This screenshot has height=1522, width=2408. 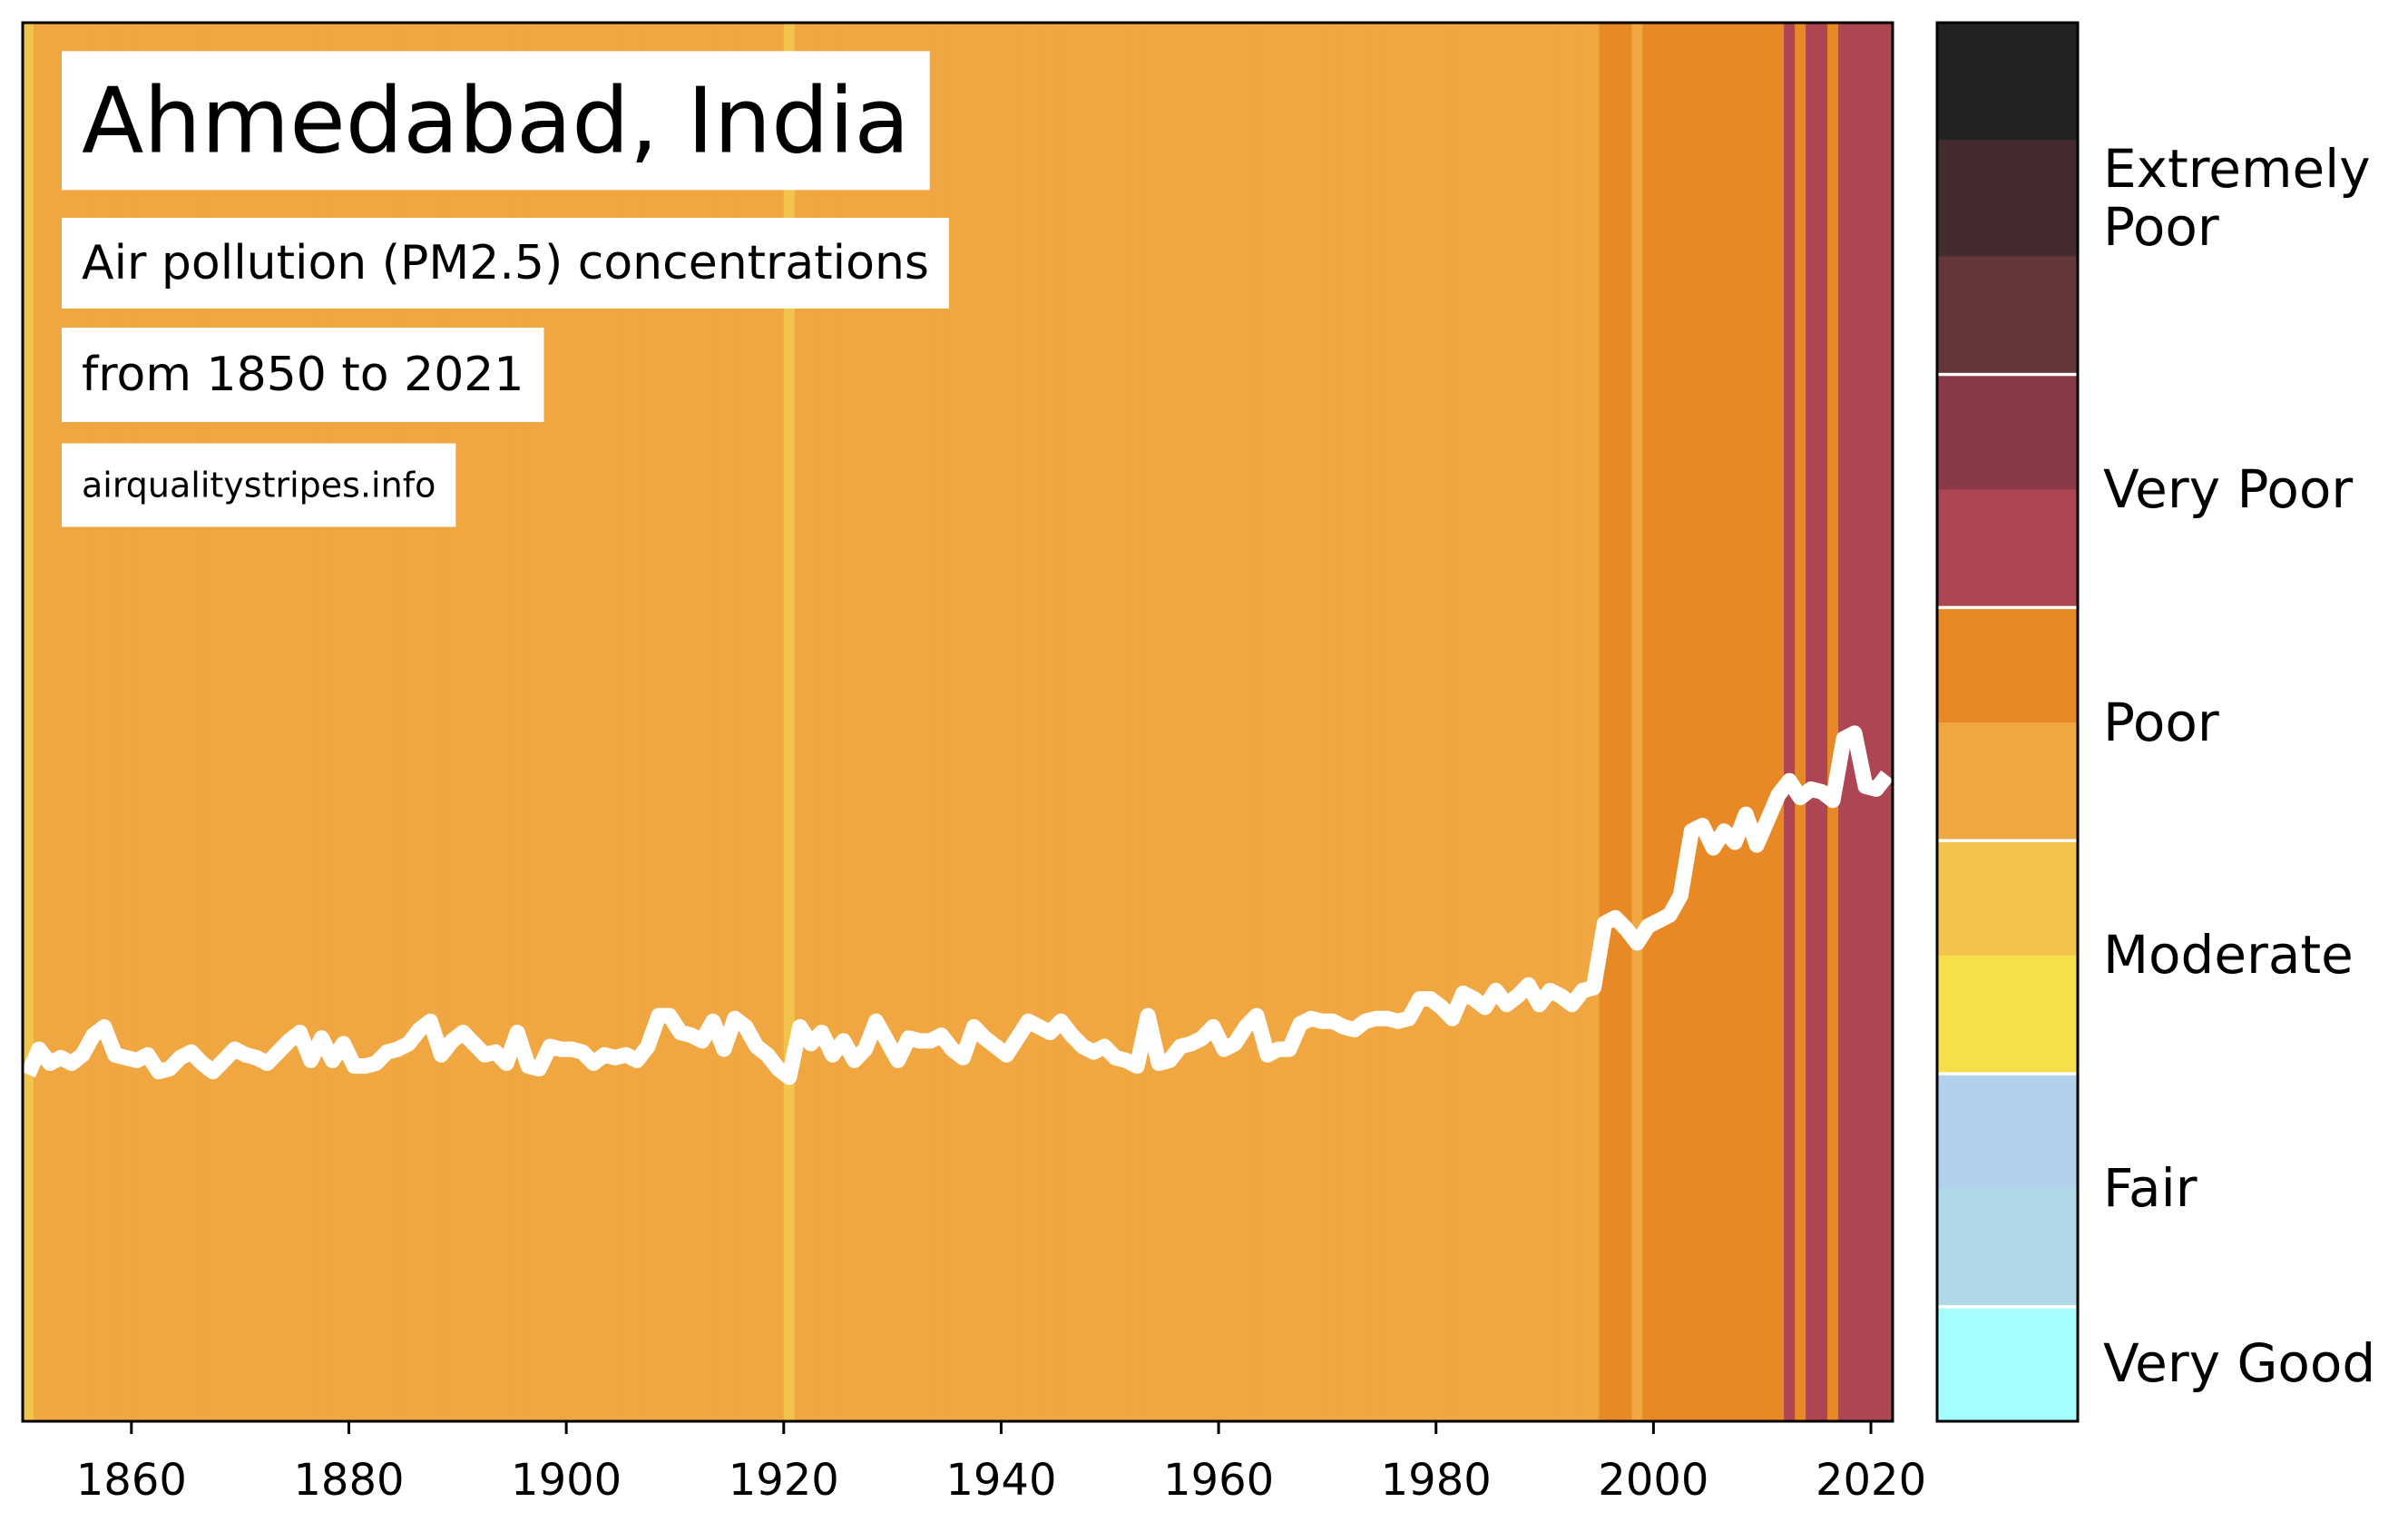 I want to click on period-box, so click(x=303, y=375).